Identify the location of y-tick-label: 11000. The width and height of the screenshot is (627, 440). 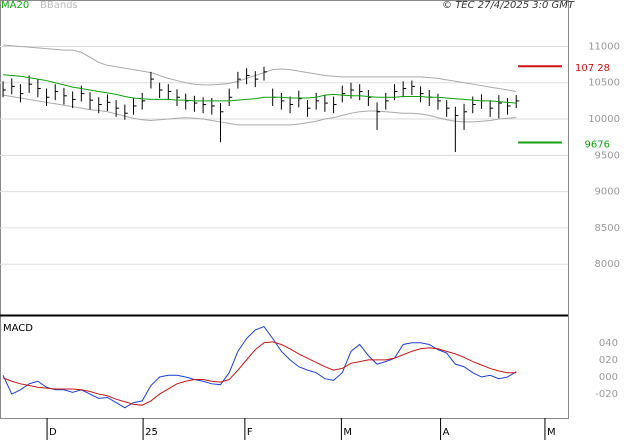
(604, 46).